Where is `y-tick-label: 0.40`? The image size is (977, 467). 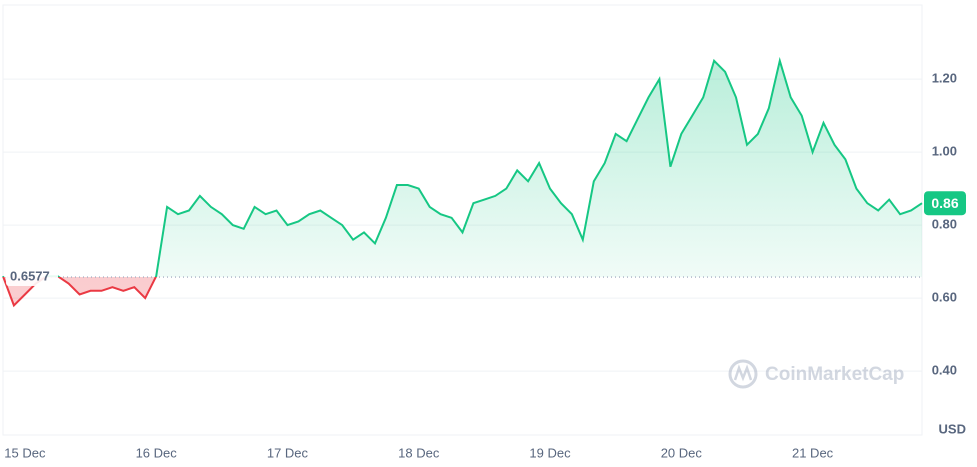
y-tick-label: 0.40 is located at coordinates (944, 370).